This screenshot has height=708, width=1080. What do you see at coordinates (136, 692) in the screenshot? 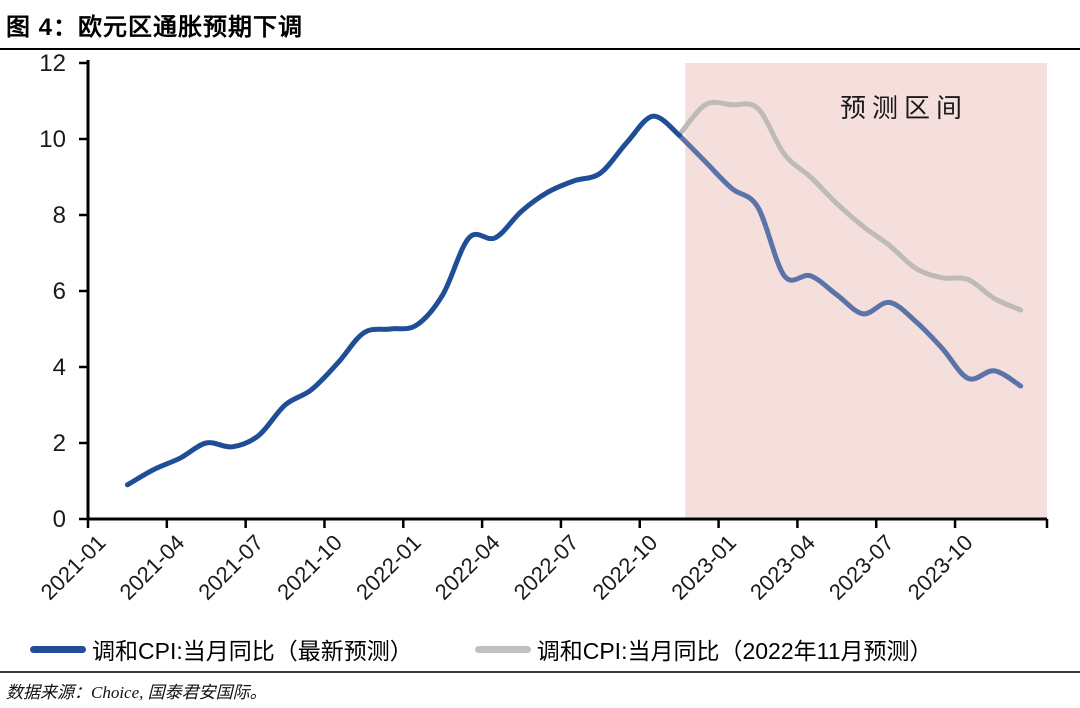
I see `source-note: 数据来源：Choice, 国泰君安国际。` at bounding box center [136, 692].